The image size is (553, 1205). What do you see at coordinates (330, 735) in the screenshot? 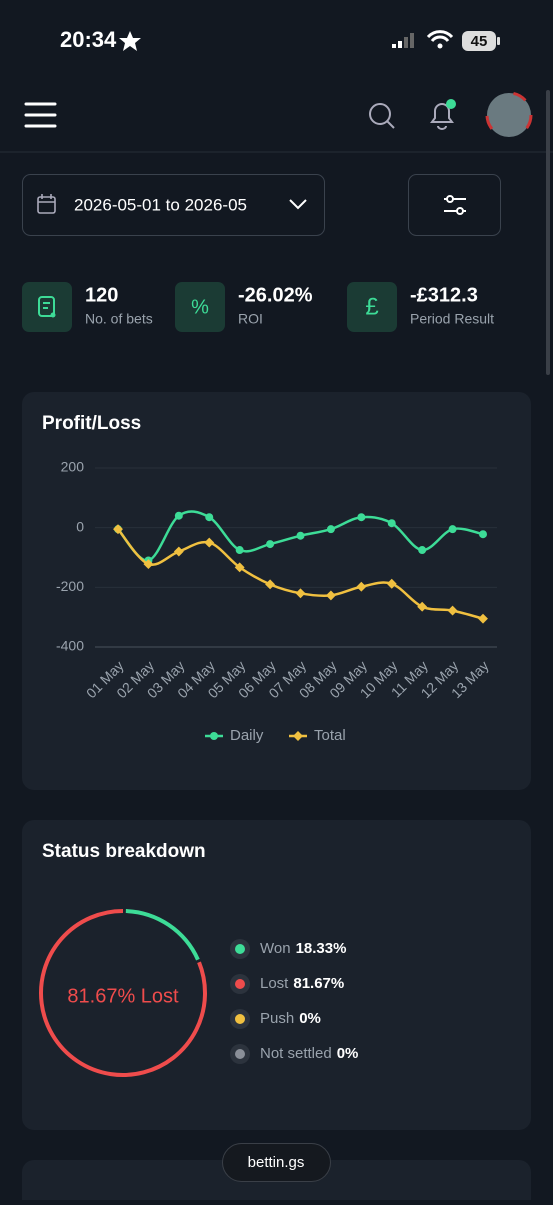
I see `legend-label: Total` at bounding box center [330, 735].